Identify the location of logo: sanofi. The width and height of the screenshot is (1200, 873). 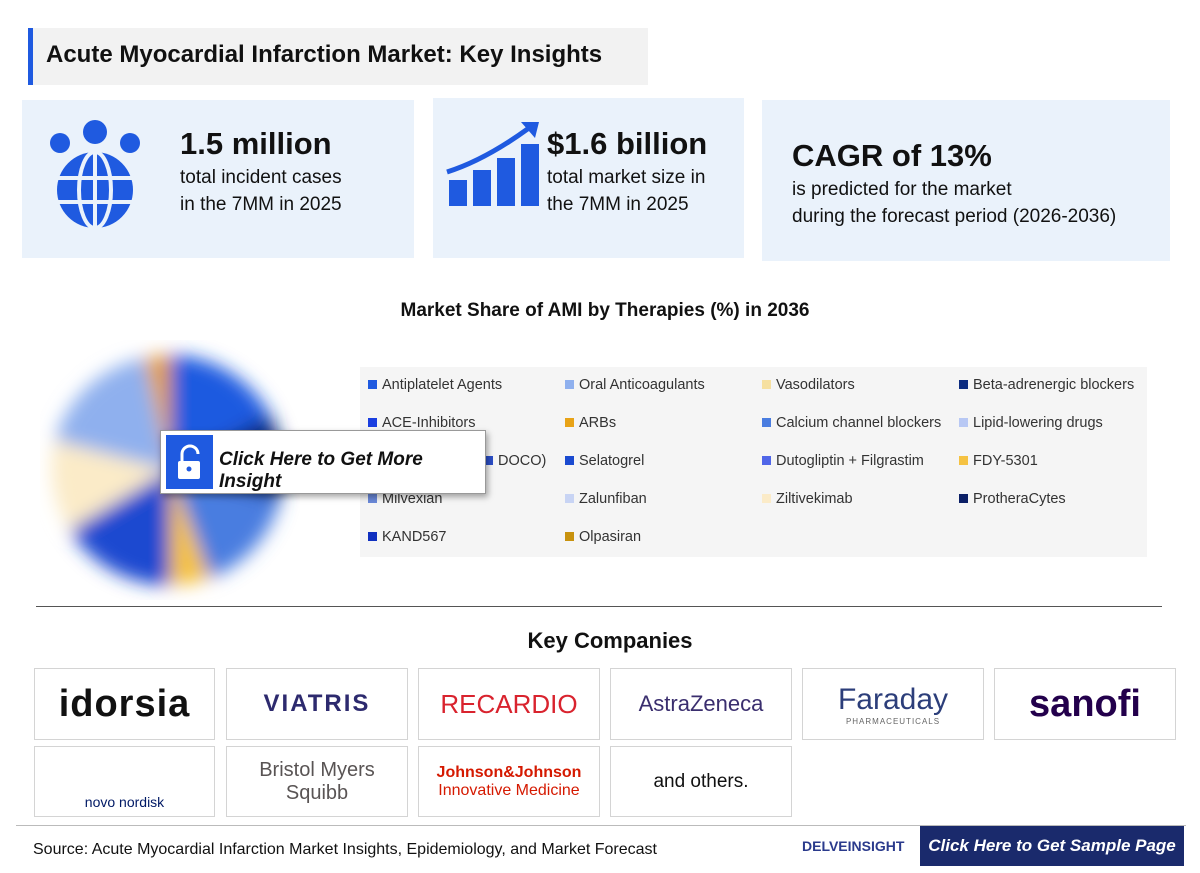
(1085, 703).